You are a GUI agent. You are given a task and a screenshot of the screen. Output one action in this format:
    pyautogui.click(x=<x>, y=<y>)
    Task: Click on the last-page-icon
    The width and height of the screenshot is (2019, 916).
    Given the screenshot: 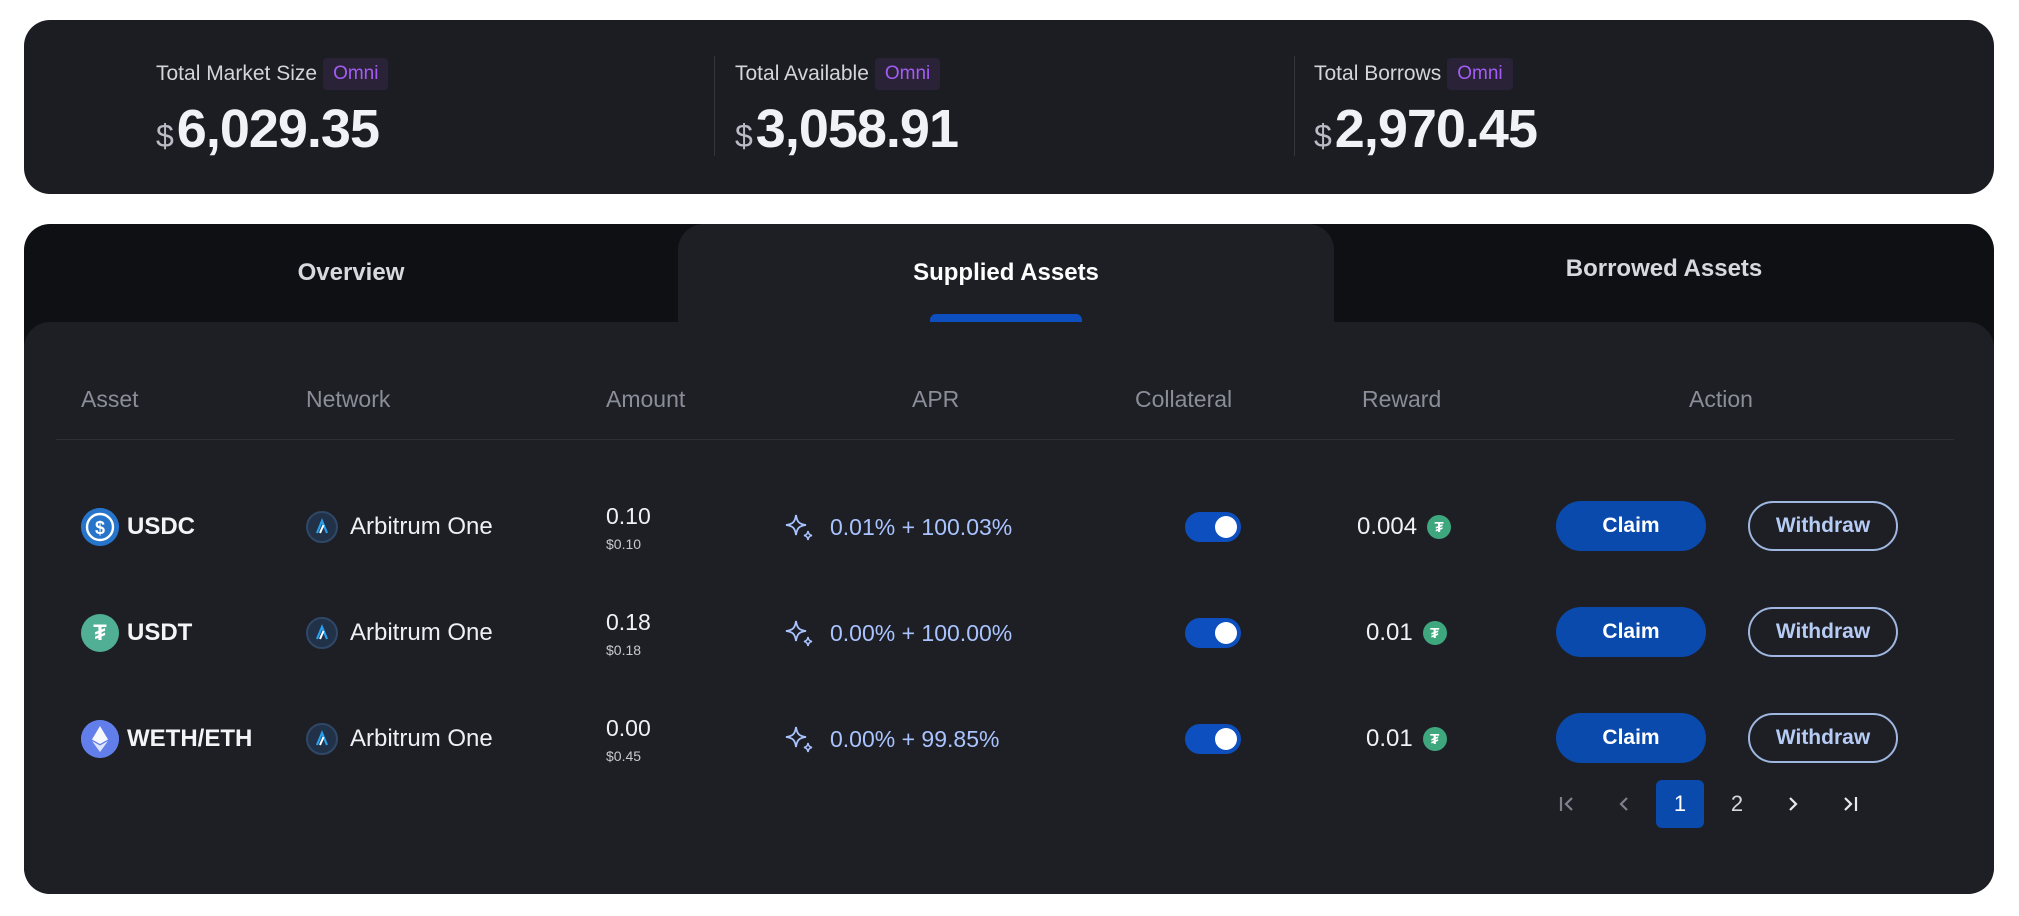 What is the action you would take?
    pyautogui.click(x=1851, y=804)
    